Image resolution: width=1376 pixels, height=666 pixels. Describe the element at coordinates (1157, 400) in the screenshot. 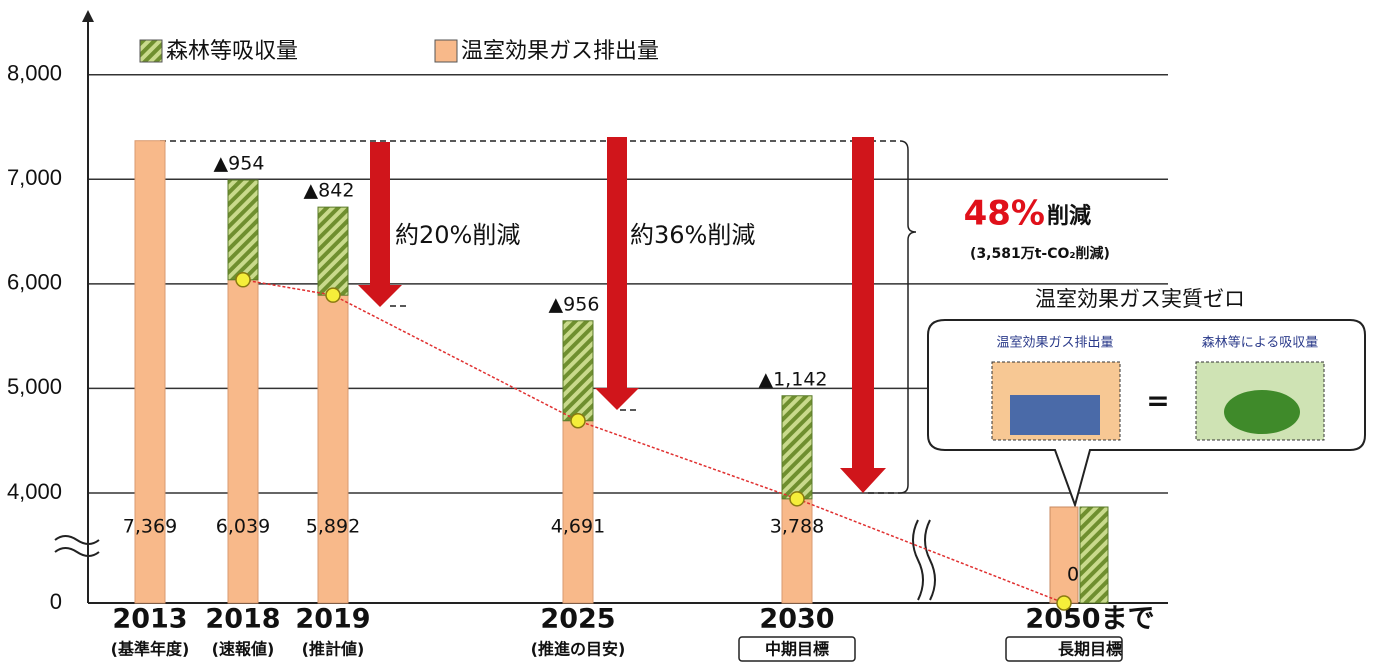

I see `inset-equals: =` at that location.